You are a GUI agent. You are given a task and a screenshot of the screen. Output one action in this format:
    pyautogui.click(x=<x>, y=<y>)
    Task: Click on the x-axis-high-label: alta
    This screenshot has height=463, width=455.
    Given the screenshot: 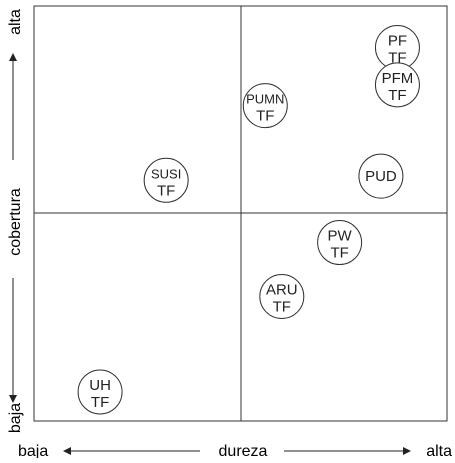 What is the action you would take?
    pyautogui.click(x=439, y=450)
    